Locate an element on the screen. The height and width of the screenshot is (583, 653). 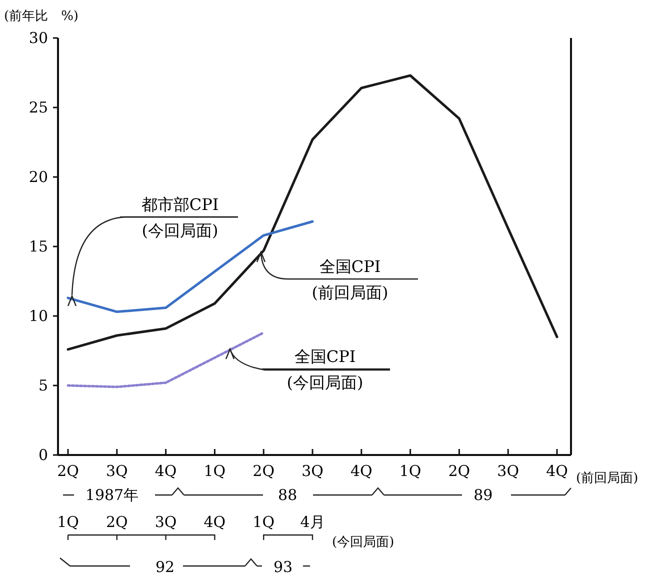
text: (今回局面) is located at coordinates (363, 542).